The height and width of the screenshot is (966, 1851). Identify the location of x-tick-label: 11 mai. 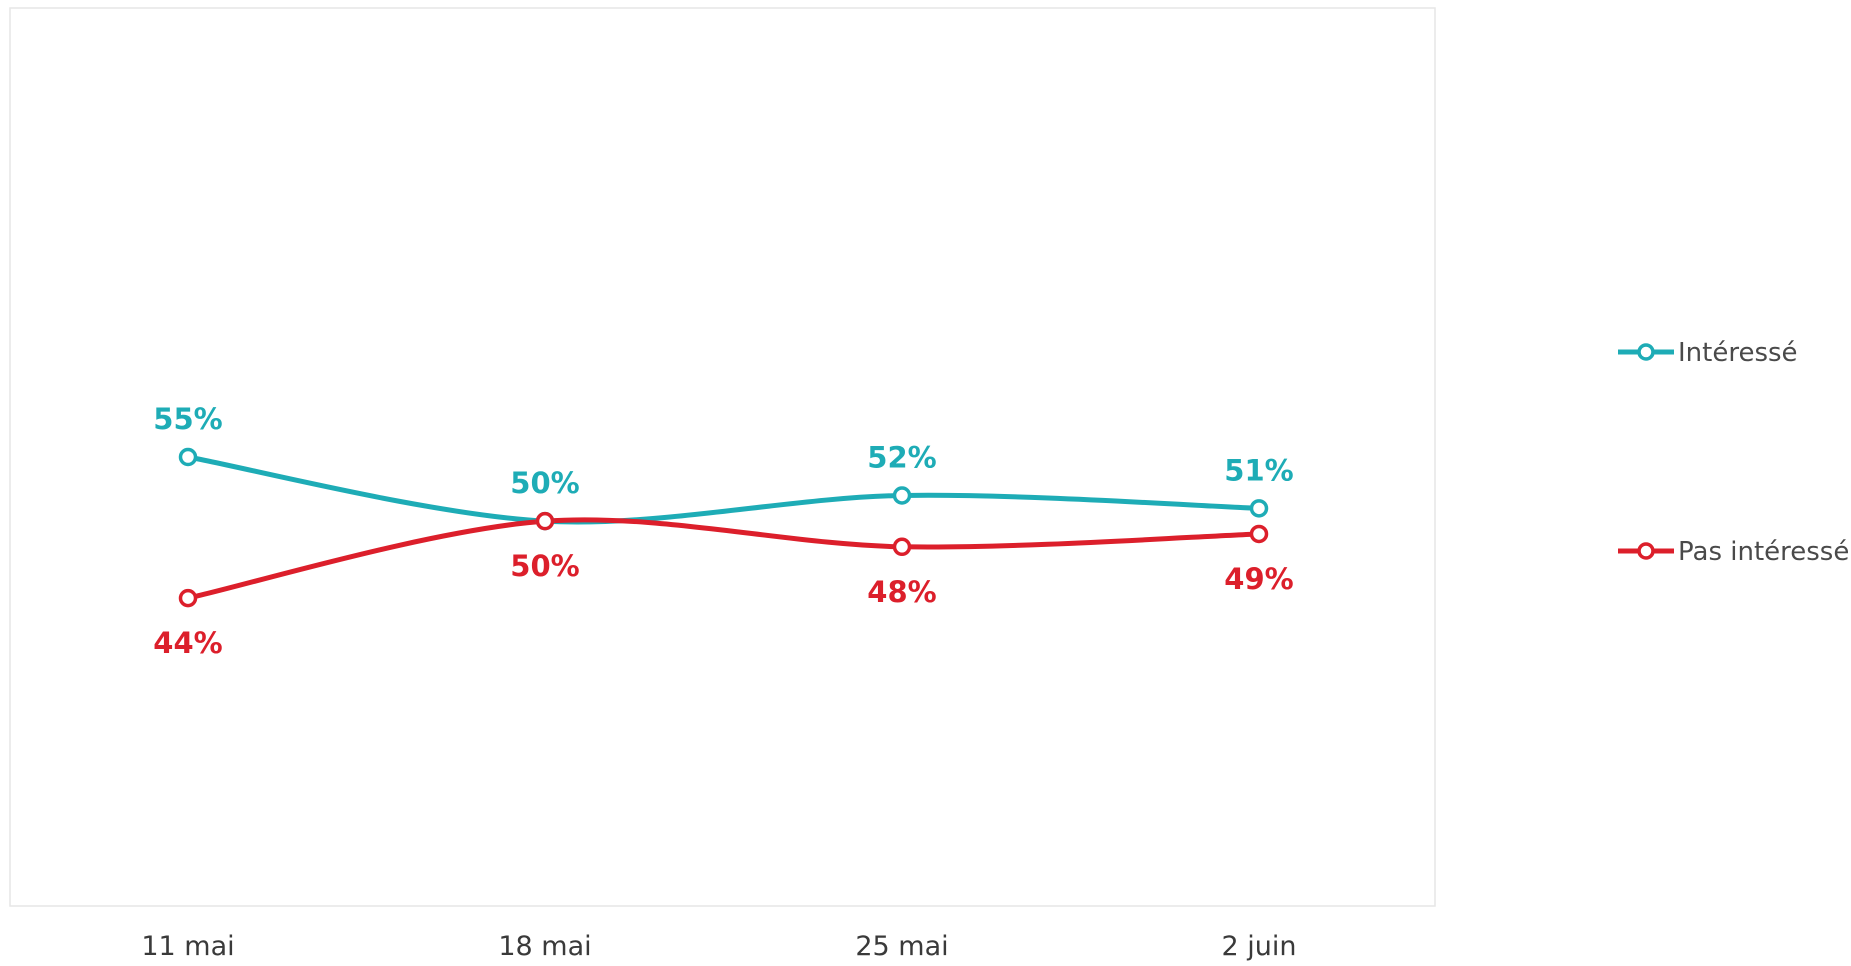
(187, 946).